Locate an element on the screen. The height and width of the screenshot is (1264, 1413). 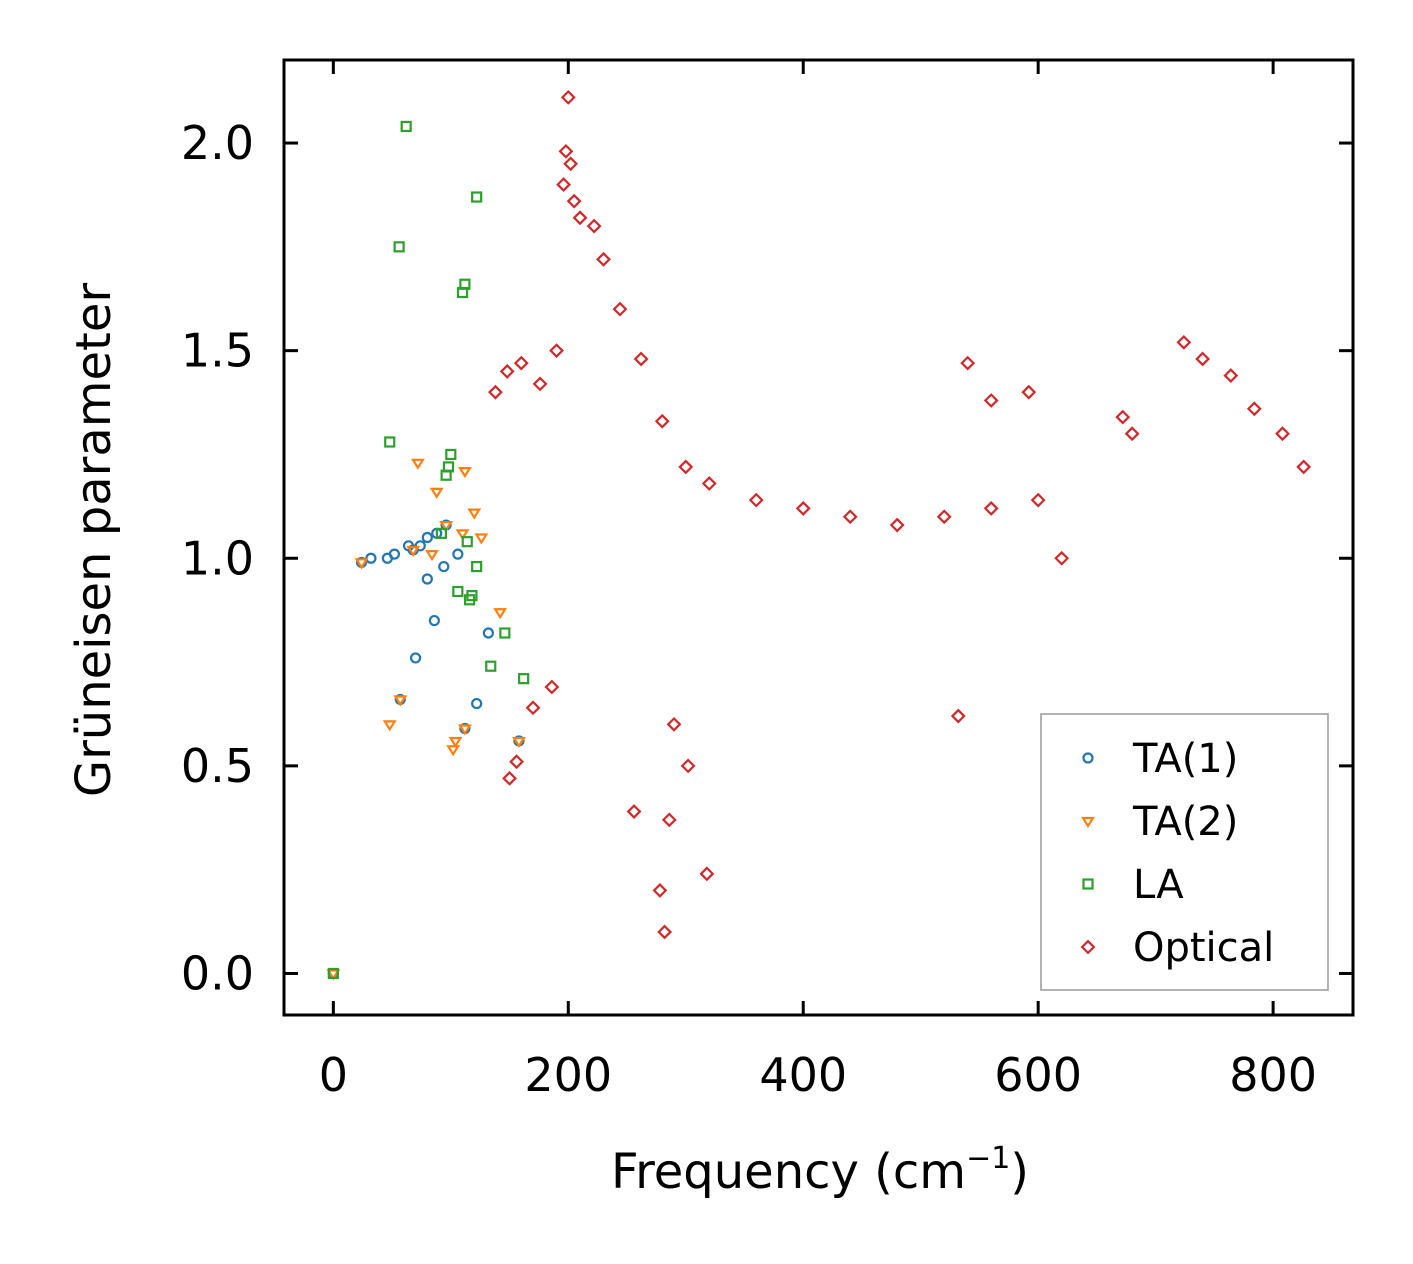
x-tick-label: 600 is located at coordinates (1038, 1075).